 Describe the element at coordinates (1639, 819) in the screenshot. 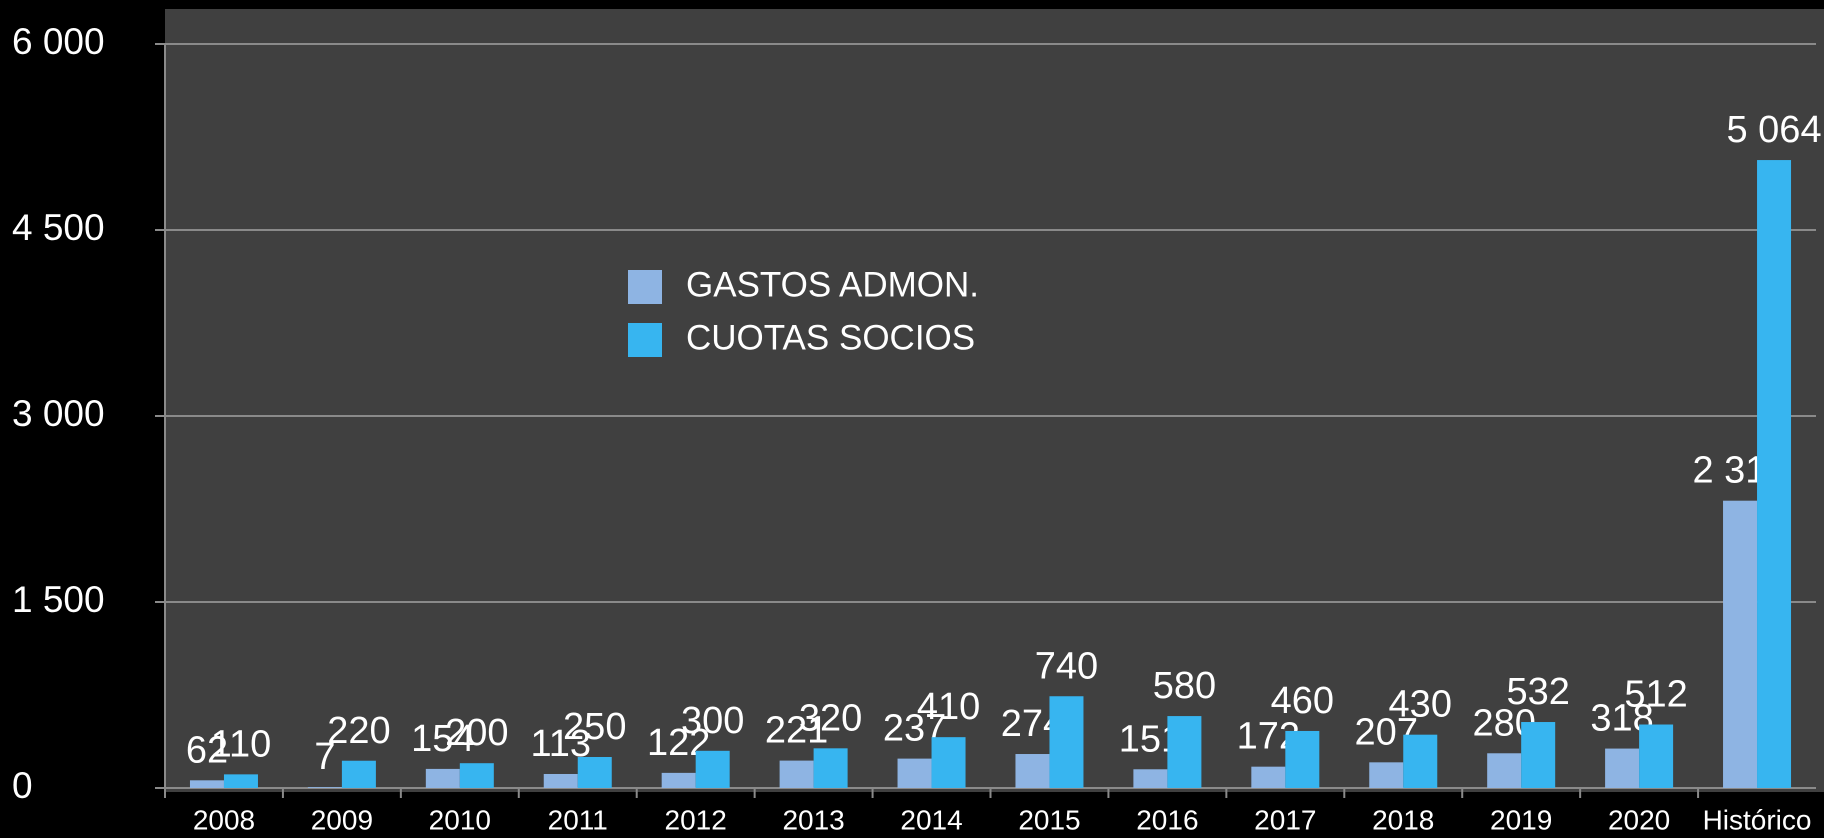

I see `x-tick-label: 2020` at that location.